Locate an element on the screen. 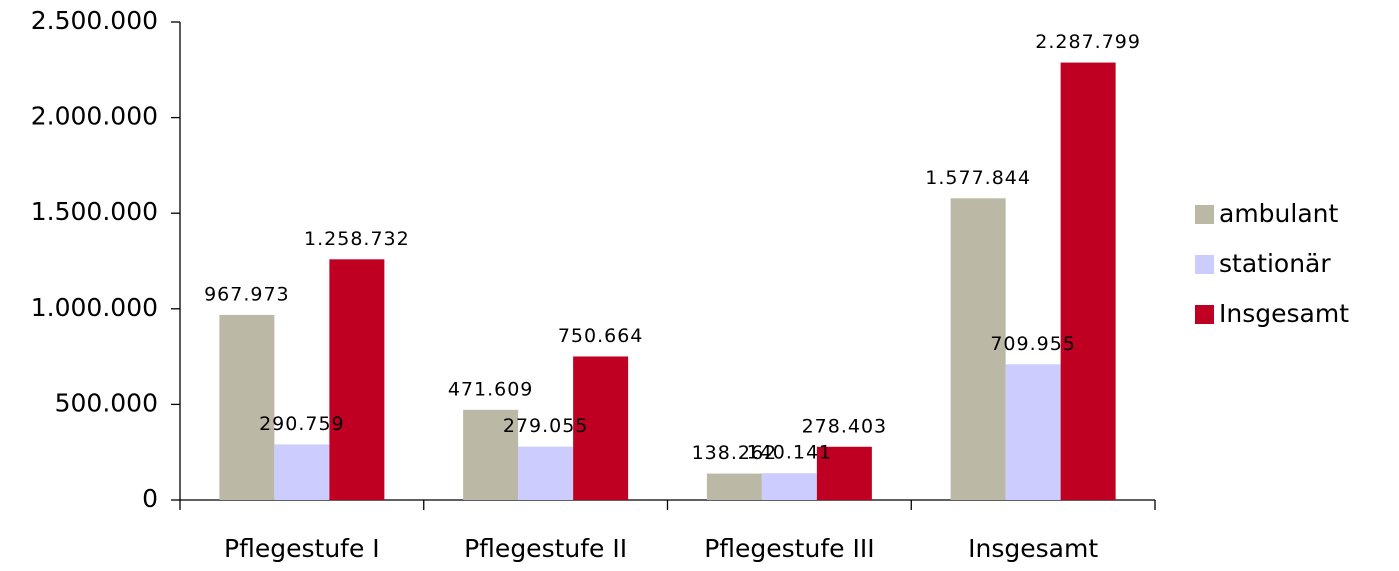 The width and height of the screenshot is (1399, 571). x-tick-label: Pflegestufe II is located at coordinates (545, 548).